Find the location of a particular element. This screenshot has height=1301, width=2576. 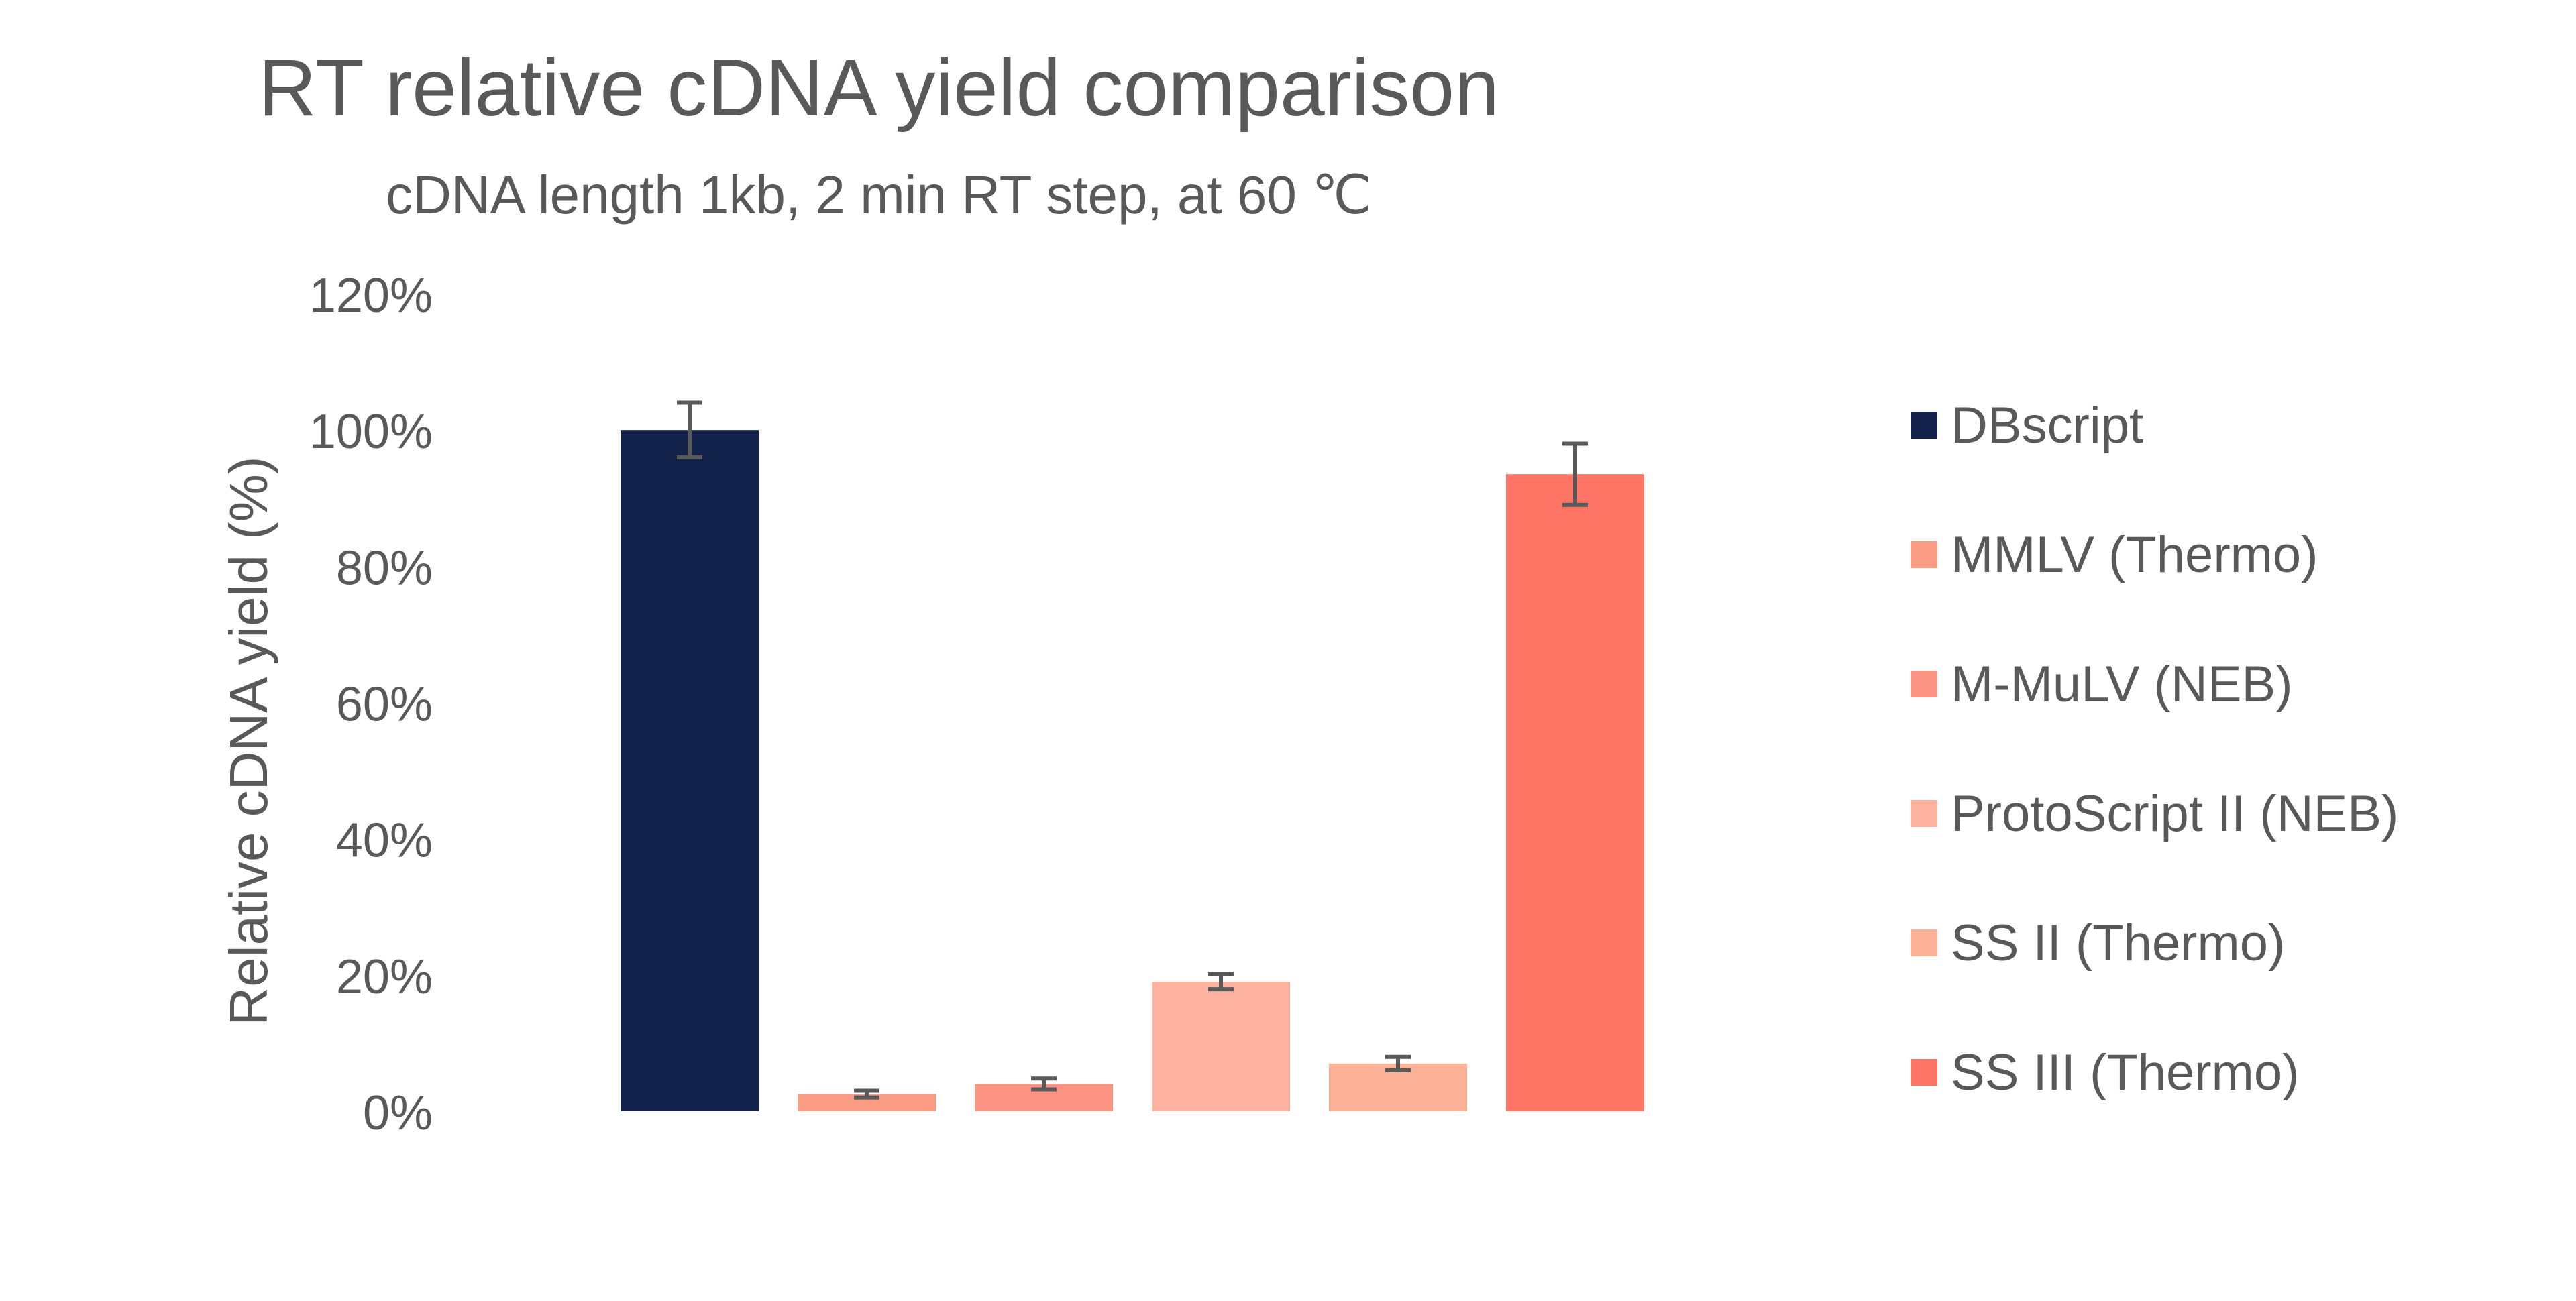

legend-item: SS III (Thermo) is located at coordinates (2105, 1072).